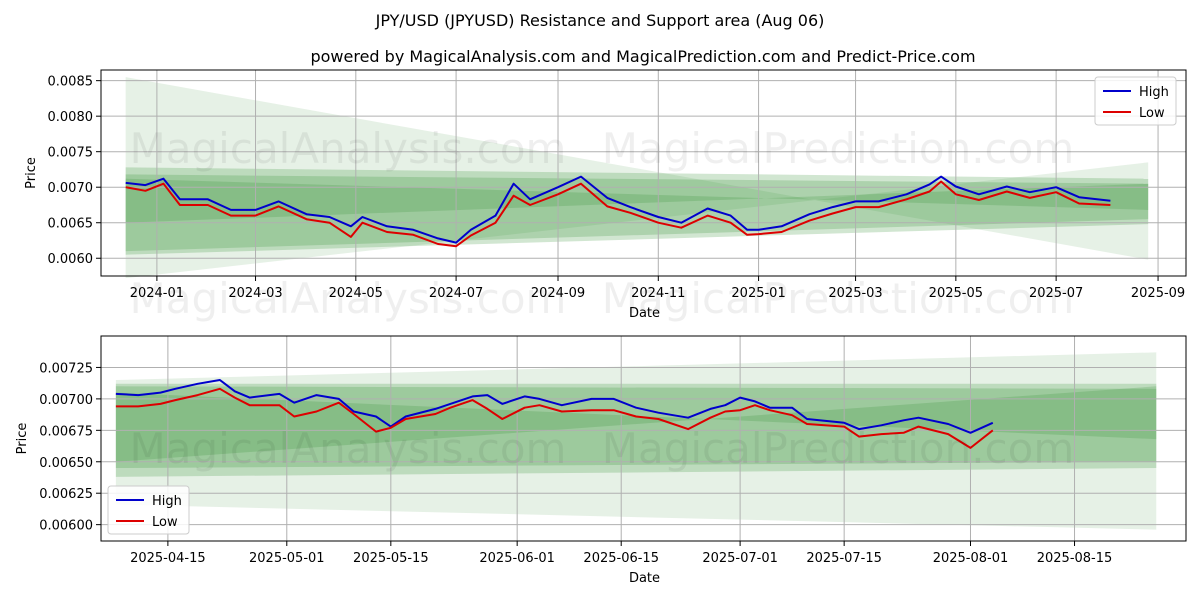 This screenshot has height=604, width=1200. What do you see at coordinates (287, 558) in the screenshot?
I see `x-tick-label: 2025-05-01` at bounding box center [287, 558].